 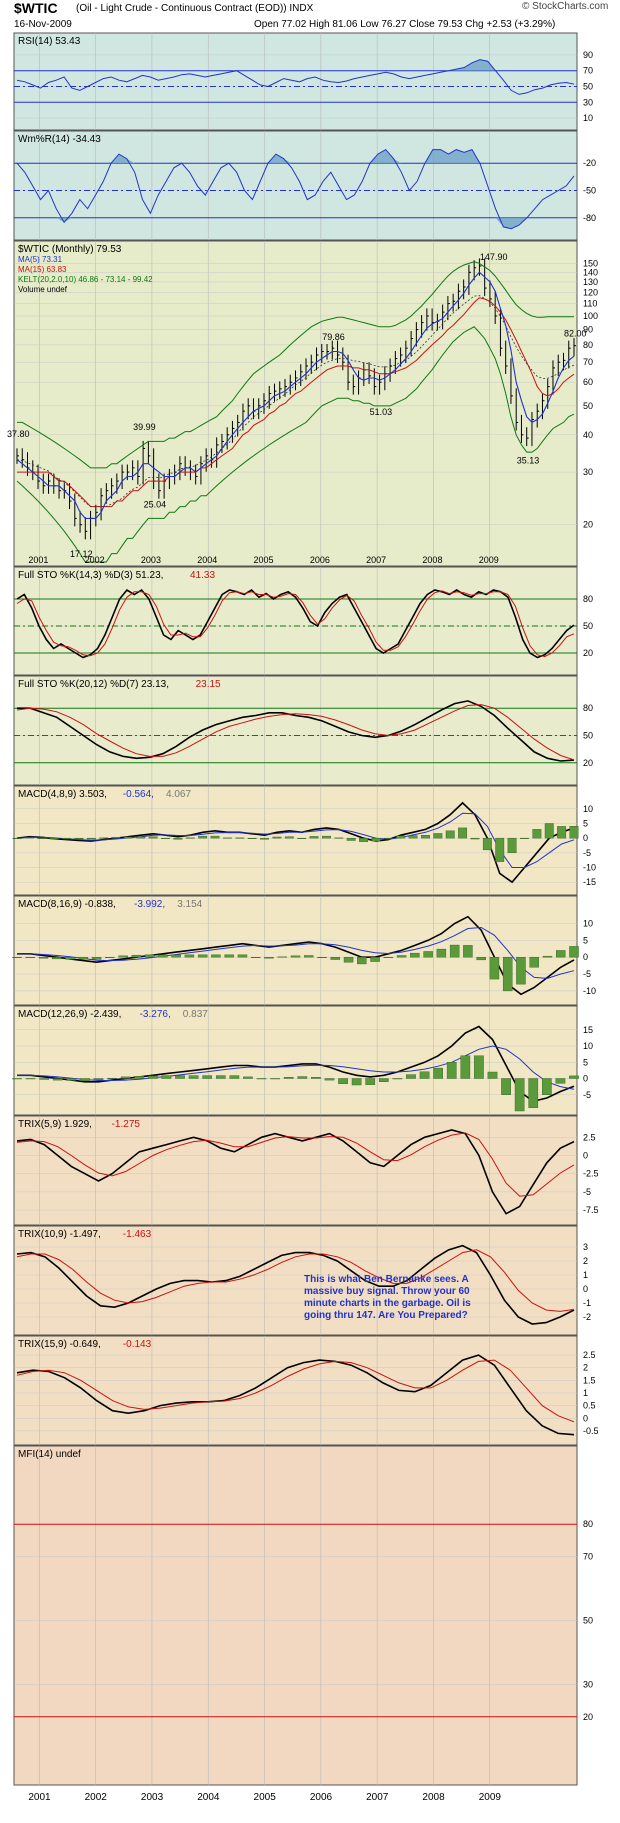 What do you see at coordinates (38, 560) in the screenshot?
I see `x-label-price-2001: 2001` at bounding box center [38, 560].